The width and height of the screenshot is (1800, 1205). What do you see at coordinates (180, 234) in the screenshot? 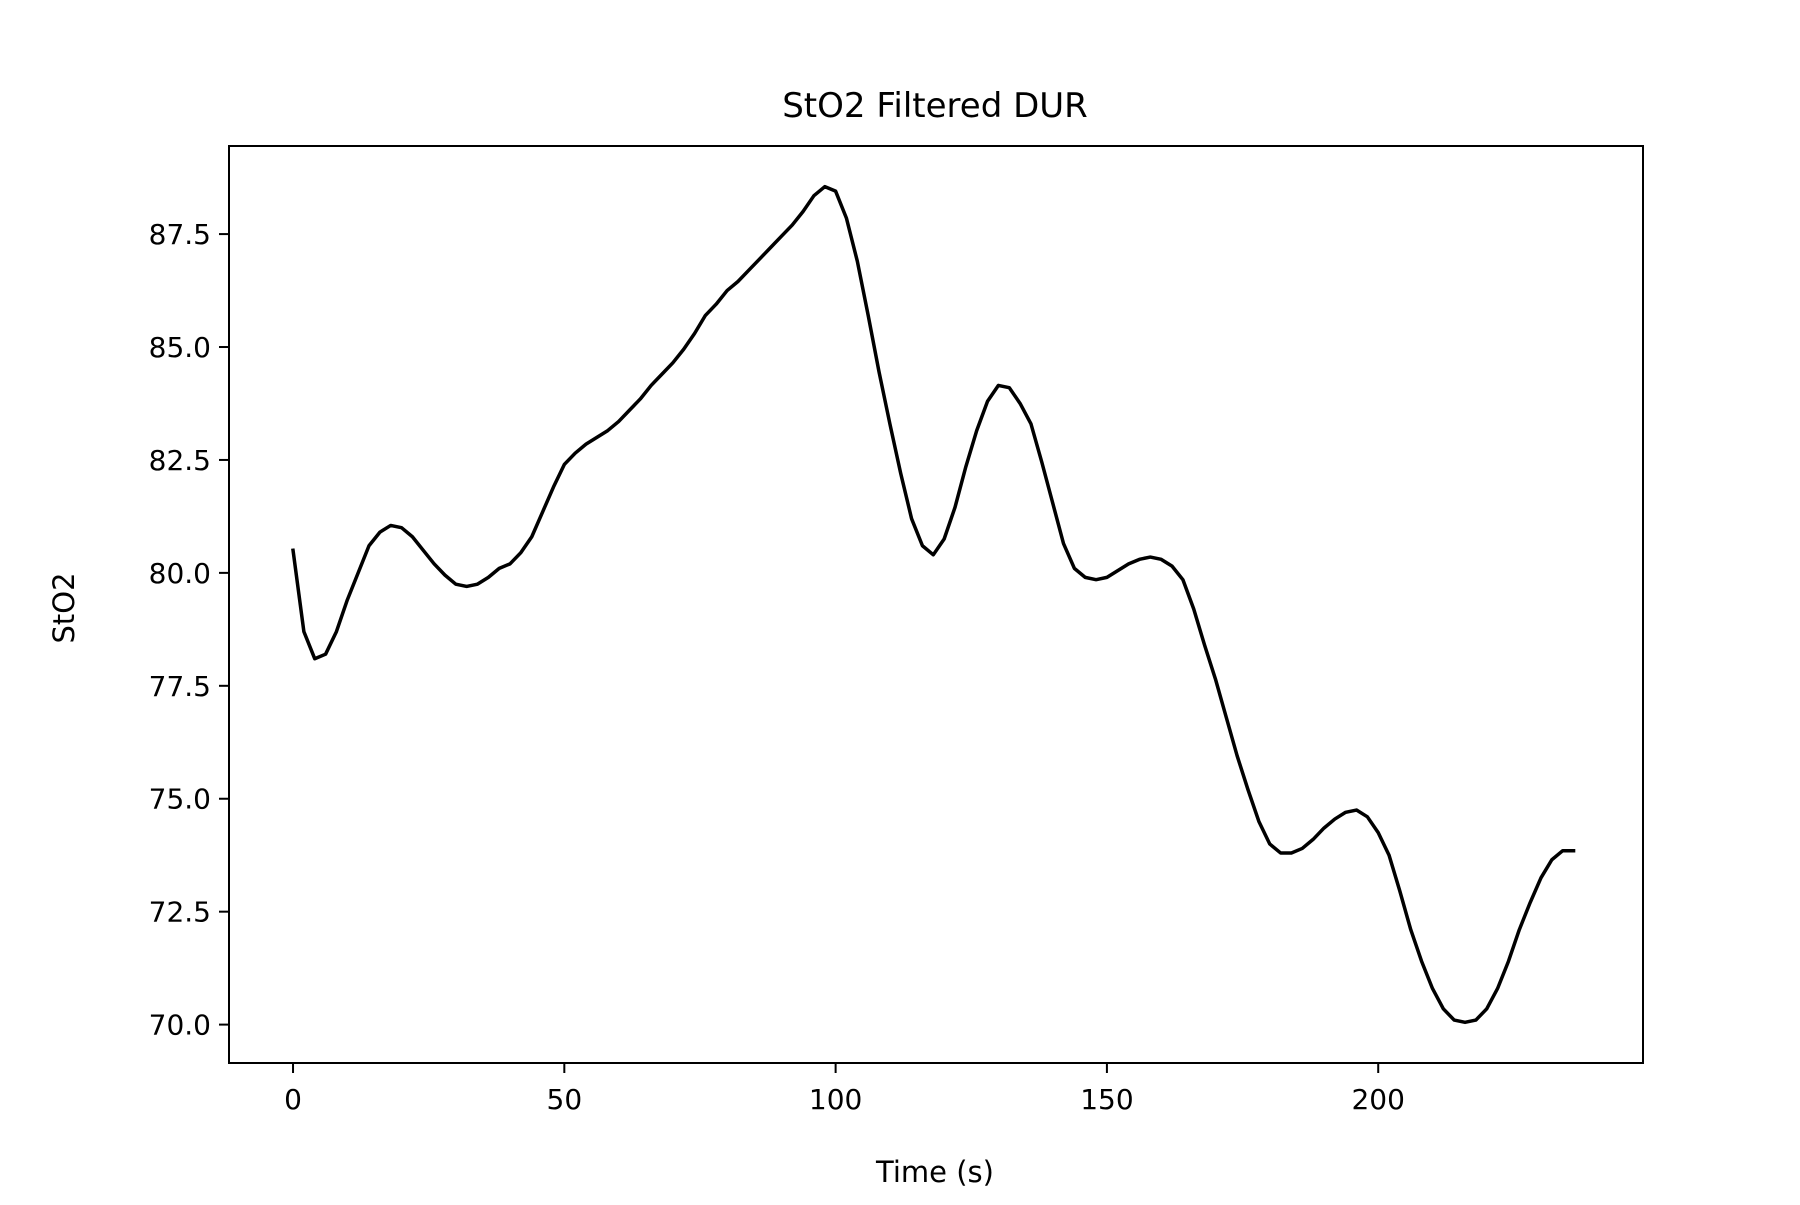
I see `y-tick-label: 87.5` at bounding box center [180, 234].